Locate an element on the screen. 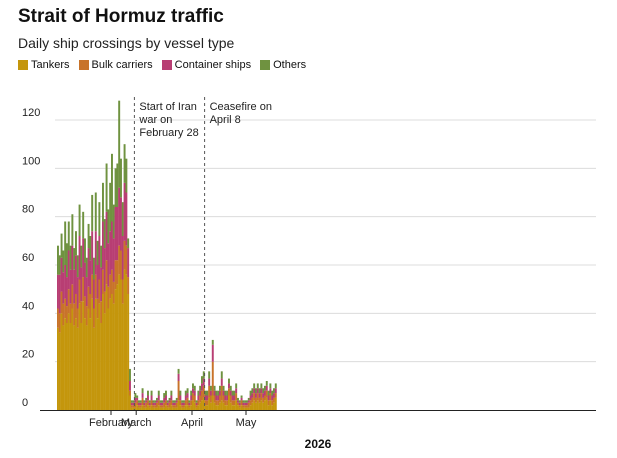 The height and width of the screenshot is (458, 617). legend-swatch-container-ships is located at coordinates (166, 65).